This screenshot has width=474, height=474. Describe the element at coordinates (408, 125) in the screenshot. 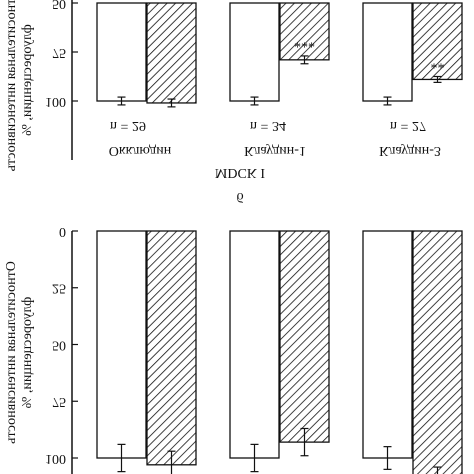

I see `n-label: n = 27` at that location.